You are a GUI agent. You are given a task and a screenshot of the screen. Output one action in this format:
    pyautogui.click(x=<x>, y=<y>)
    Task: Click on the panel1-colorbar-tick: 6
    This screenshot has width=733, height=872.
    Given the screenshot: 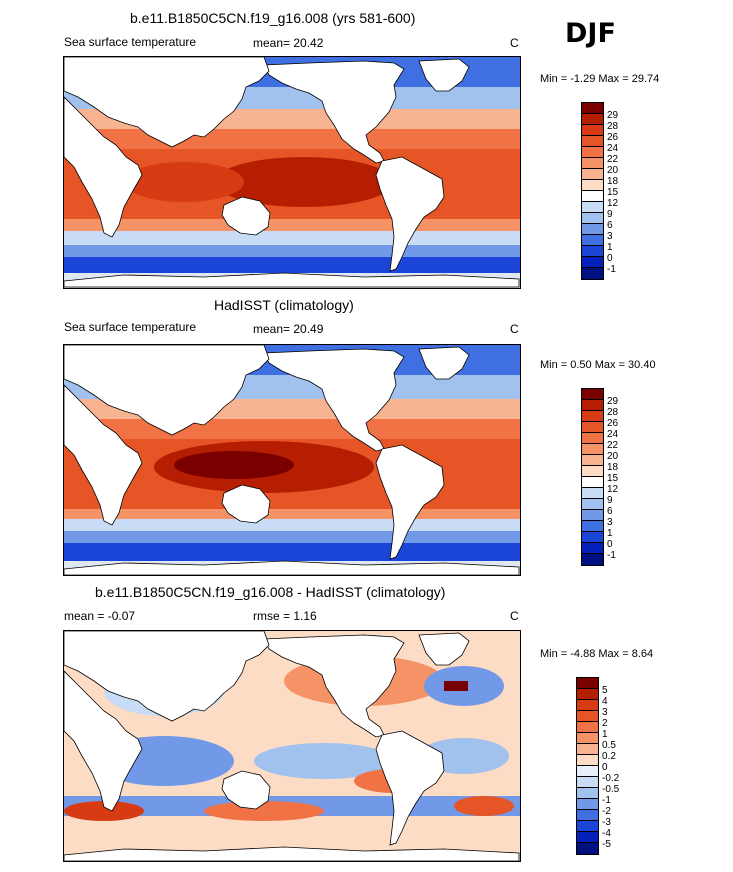 What is the action you would take?
    pyautogui.click(x=610, y=225)
    